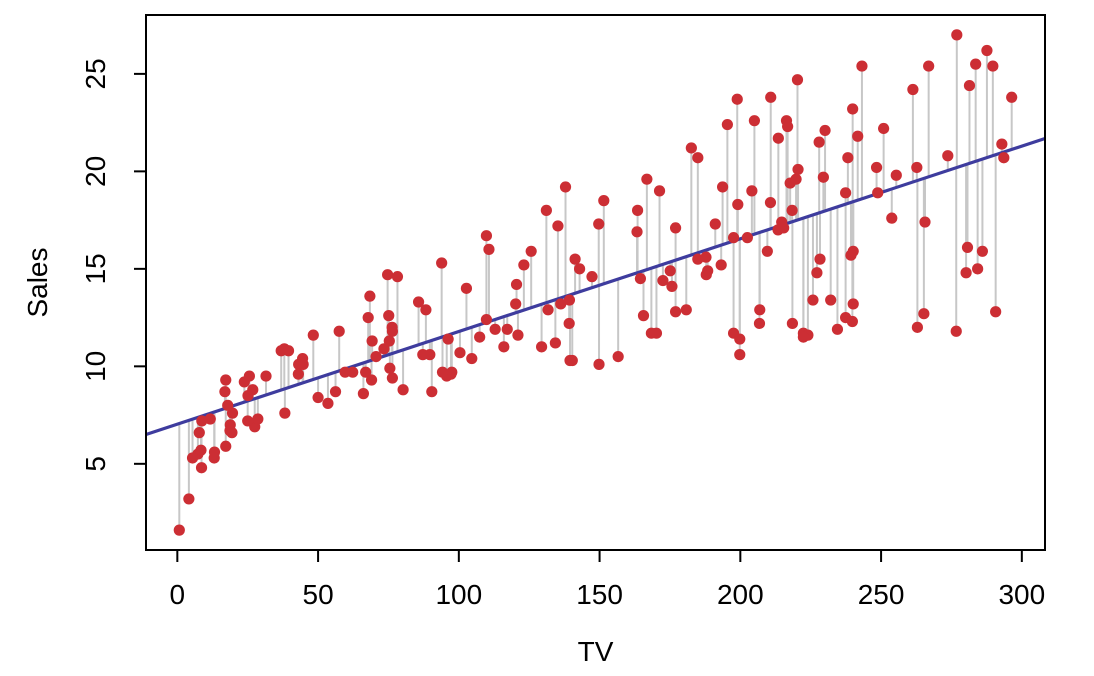  I want to click on y-tick-label: 5, so click(95, 464).